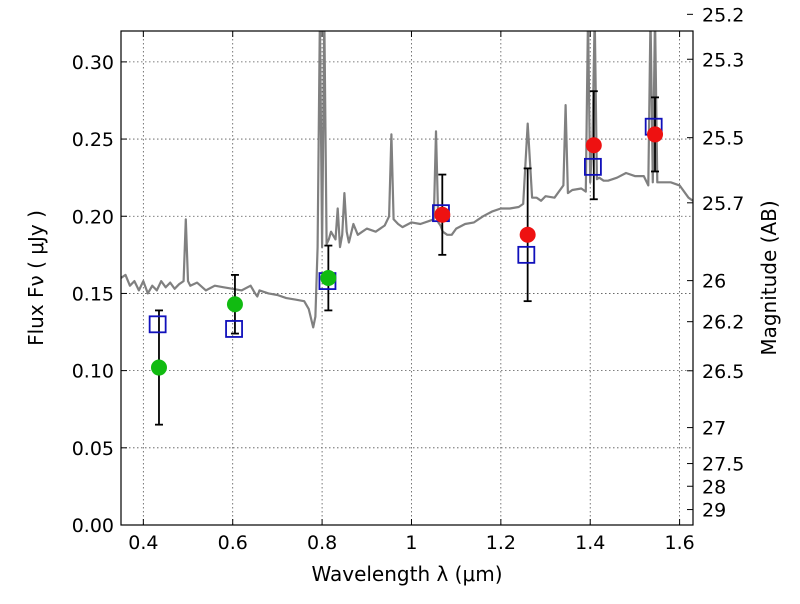 The width and height of the screenshot is (800, 604). I want to click on x-tick-label: 0.8, so click(322, 543).